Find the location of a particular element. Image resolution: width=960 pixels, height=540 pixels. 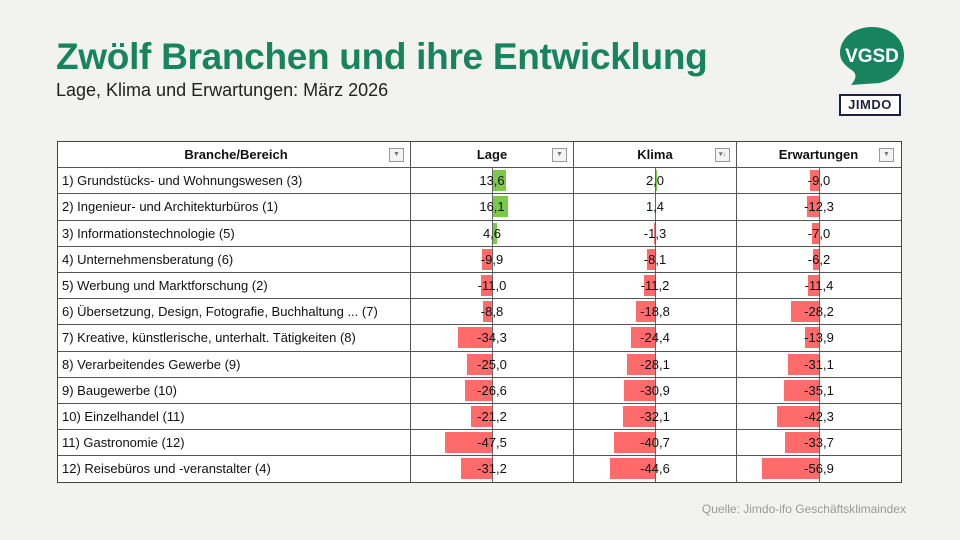

value-label: 13,6 is located at coordinates (492, 181).